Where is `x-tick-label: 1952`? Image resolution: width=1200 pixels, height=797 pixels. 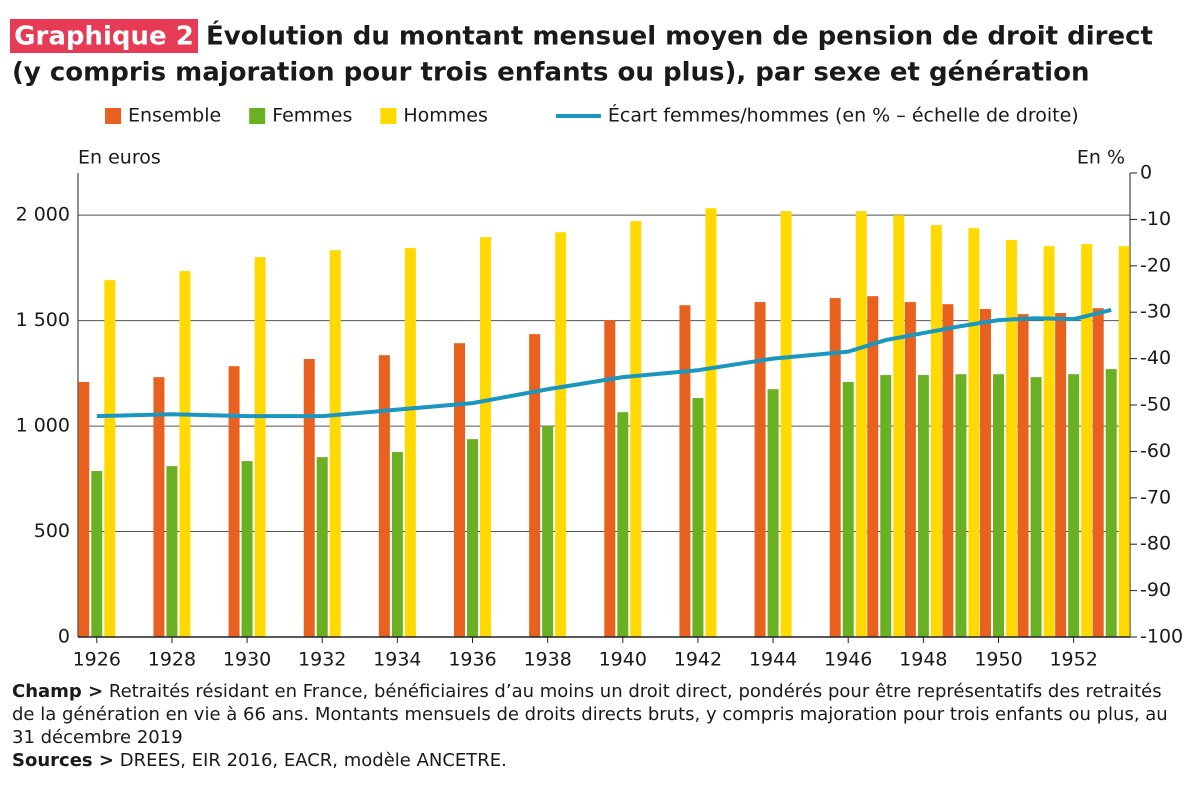 x-tick-label: 1952 is located at coordinates (1073, 660).